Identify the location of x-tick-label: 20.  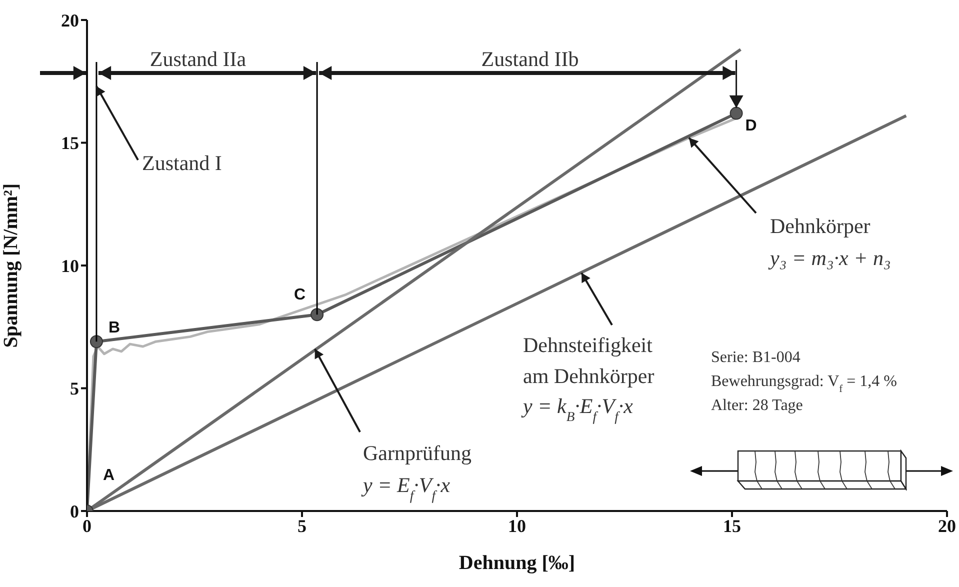
(947, 526).